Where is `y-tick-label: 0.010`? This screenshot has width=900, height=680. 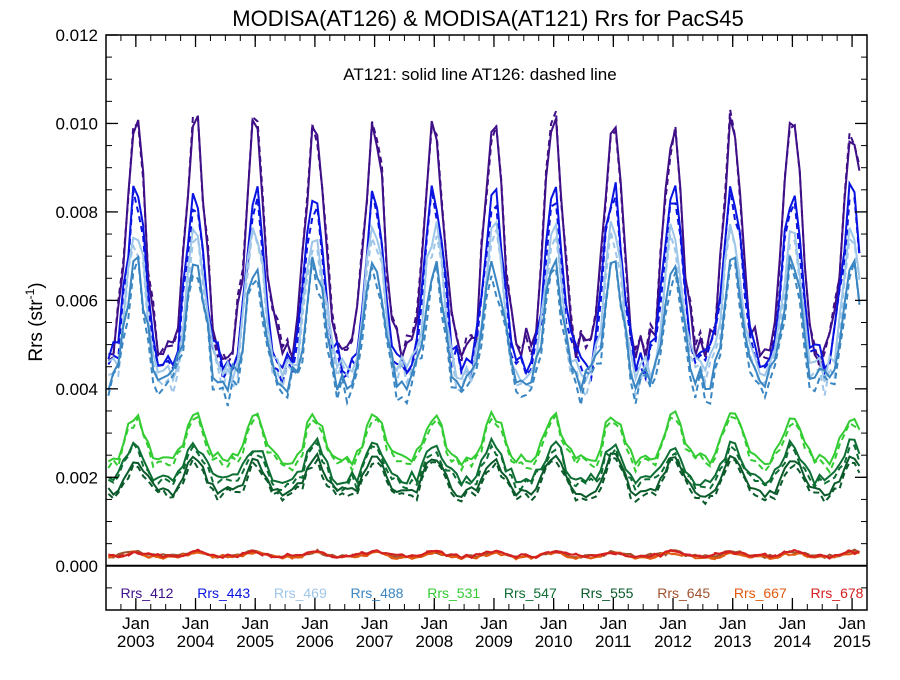 y-tick-label: 0.010 is located at coordinates (76, 123).